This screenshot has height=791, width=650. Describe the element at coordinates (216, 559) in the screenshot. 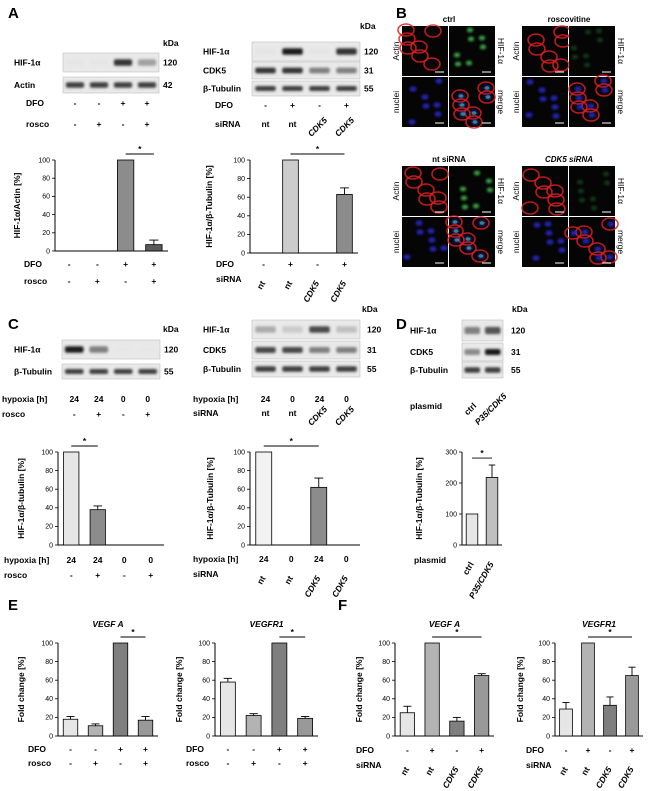

I see `condition-label: hypoxia [h]` at that location.